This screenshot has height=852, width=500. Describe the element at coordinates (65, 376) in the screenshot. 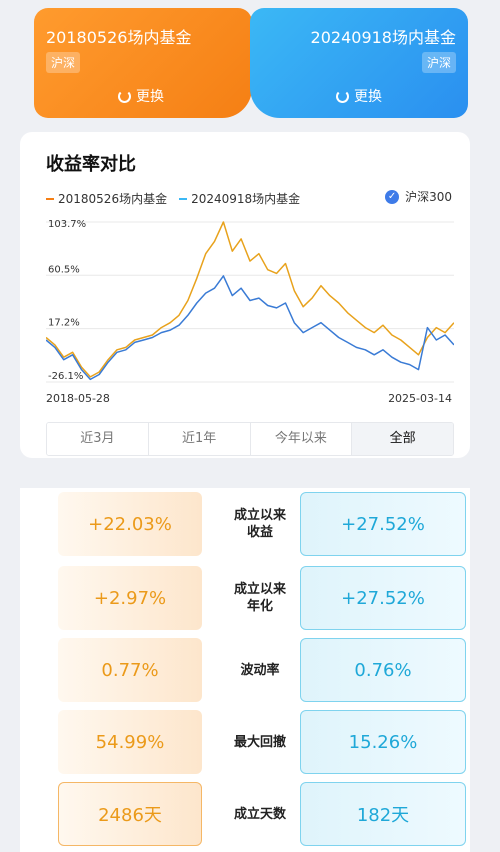

I see `y-tick-label: -26.1%` at that location.